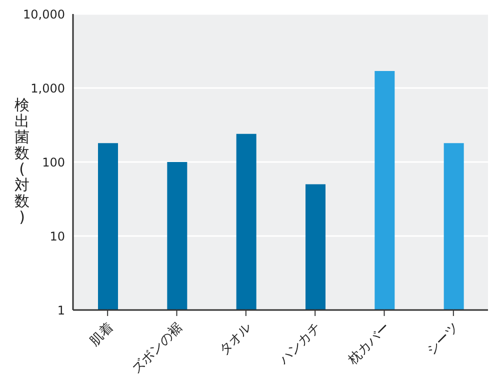  I want to click on x-tick-label: 肌着, so click(101, 335).